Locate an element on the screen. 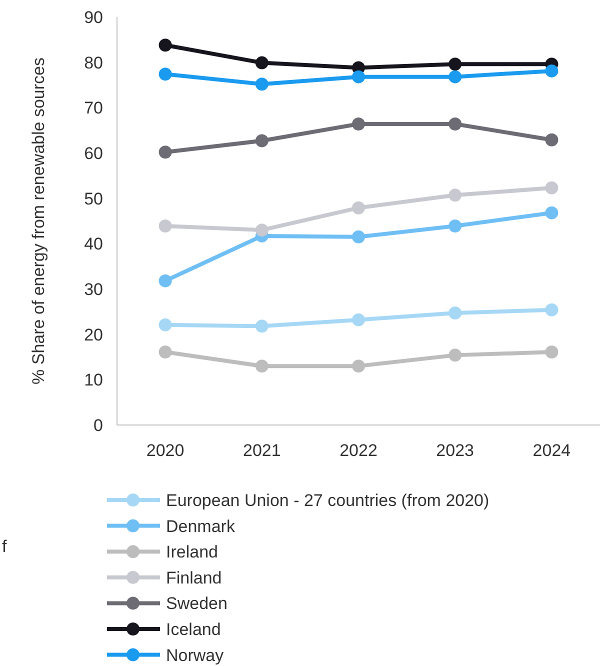 This screenshot has height=666, width=602. y-tick-label: 70 is located at coordinates (93, 108).